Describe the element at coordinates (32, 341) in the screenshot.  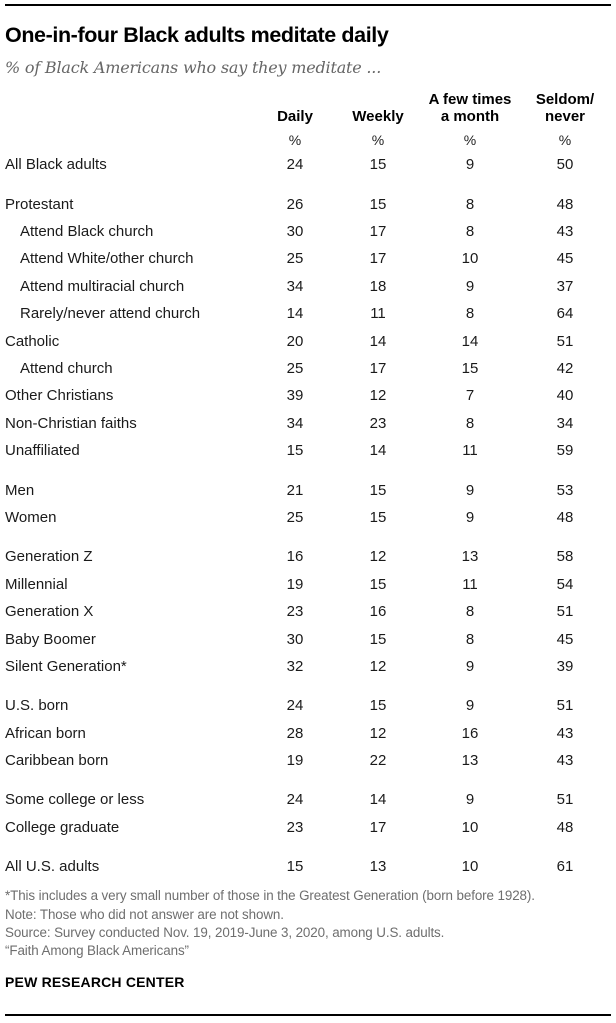
I see `row-label: Catholic` at that location.